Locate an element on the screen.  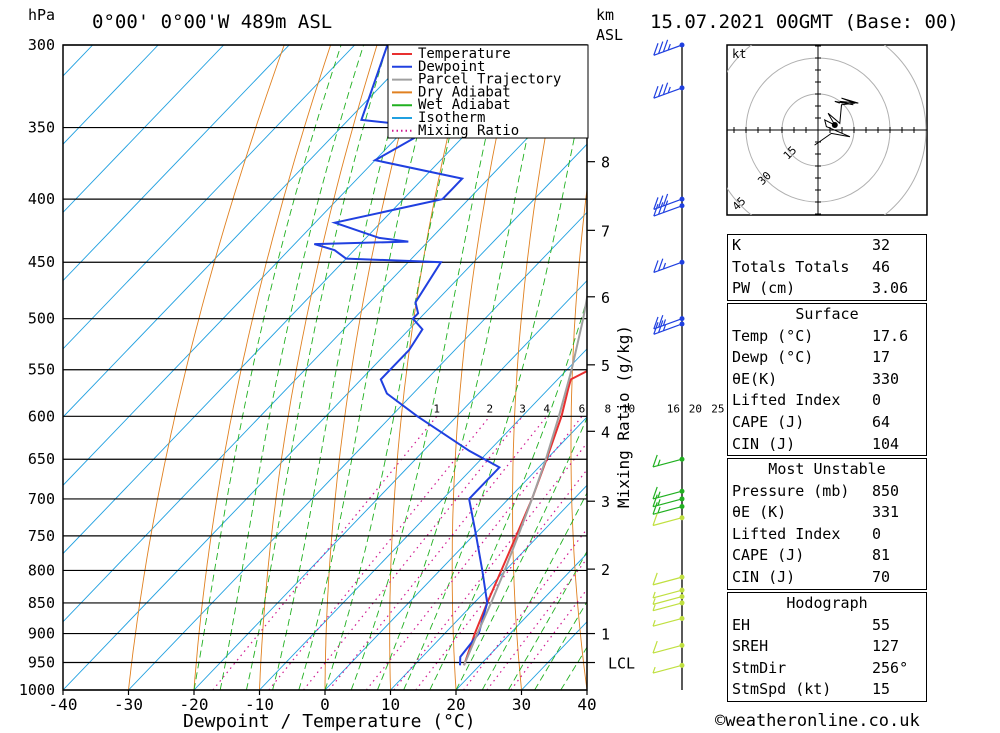
x-tick-label: 40 is located at coordinates (586, 704).